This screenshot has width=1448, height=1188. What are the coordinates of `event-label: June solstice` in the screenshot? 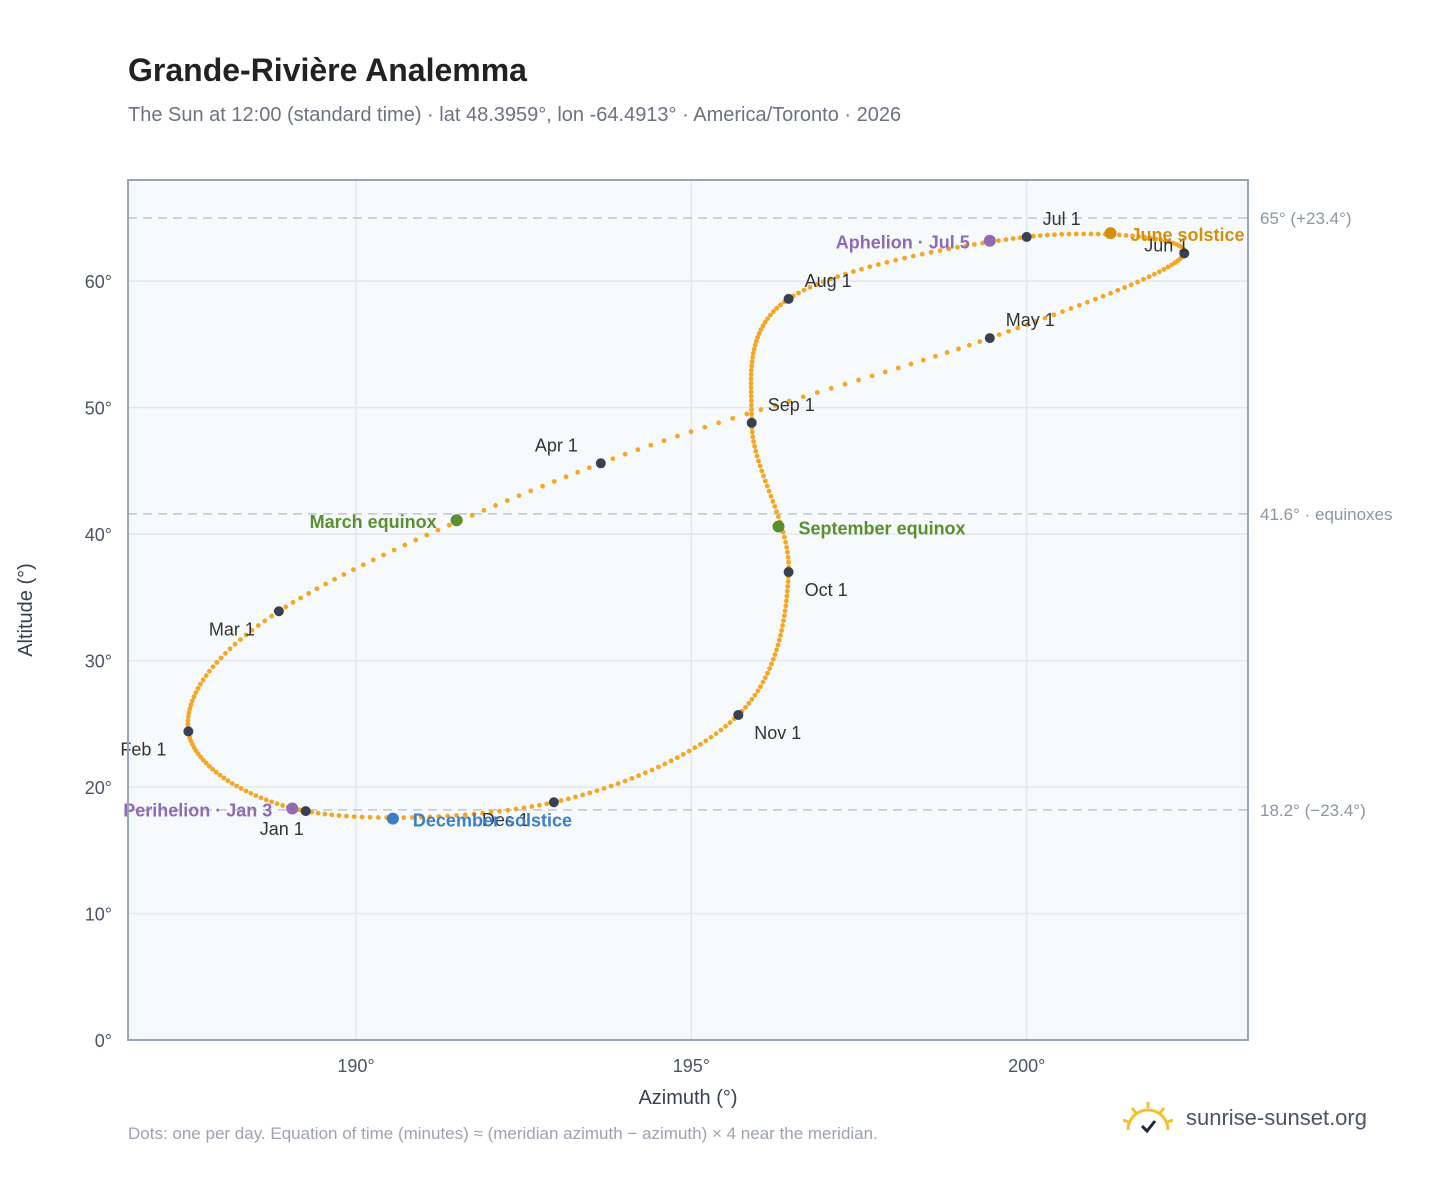 It's located at (1188, 235).